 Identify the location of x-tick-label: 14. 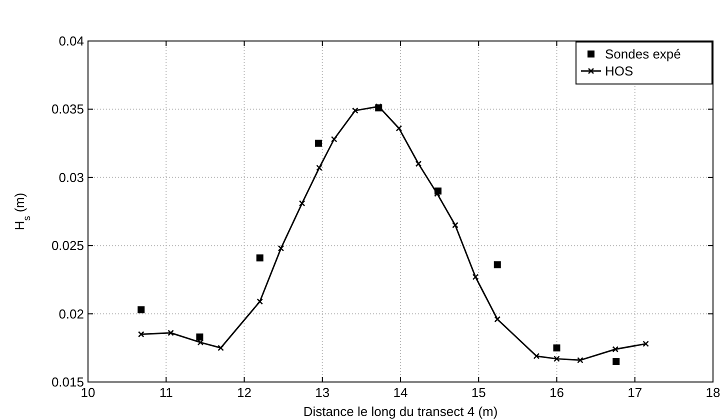
(400, 392).